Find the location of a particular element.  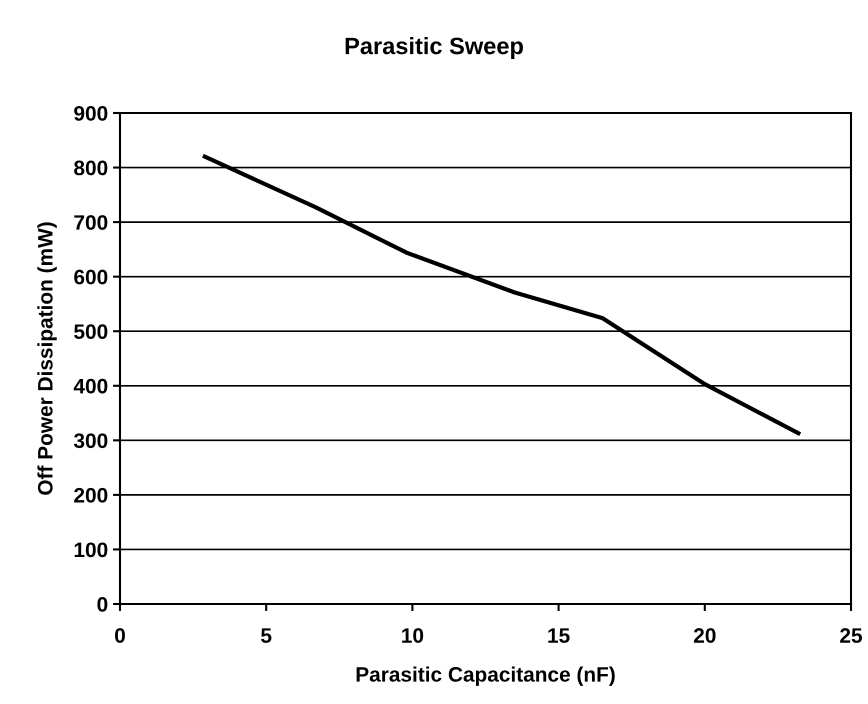

y-tick-label: 600 is located at coordinates (91, 277).